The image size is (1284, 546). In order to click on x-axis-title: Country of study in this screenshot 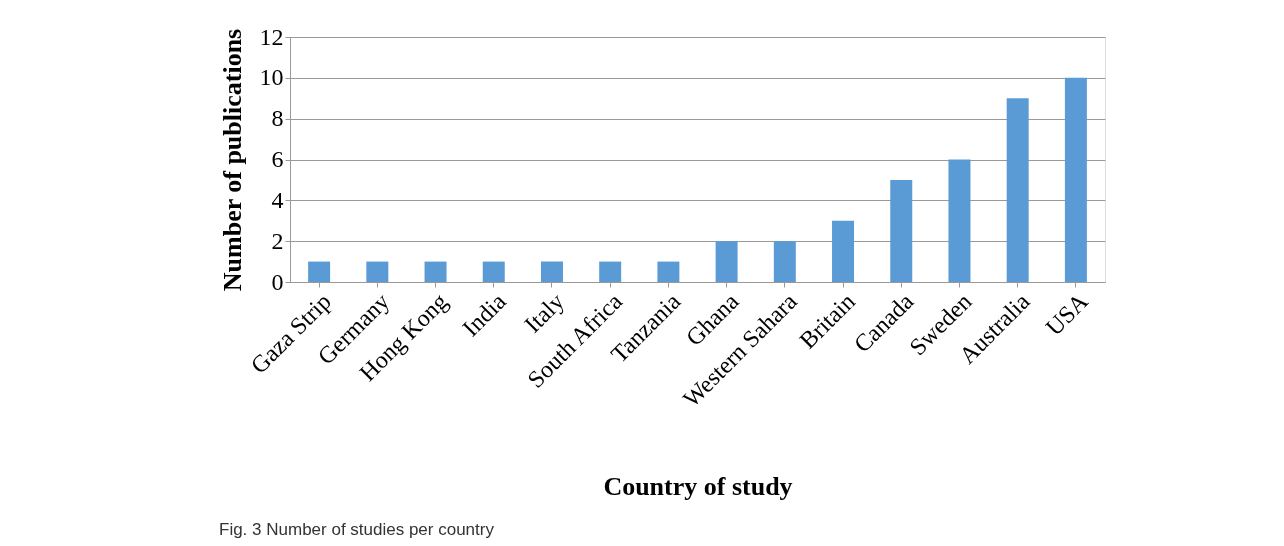, I will do `click(698, 487)`.